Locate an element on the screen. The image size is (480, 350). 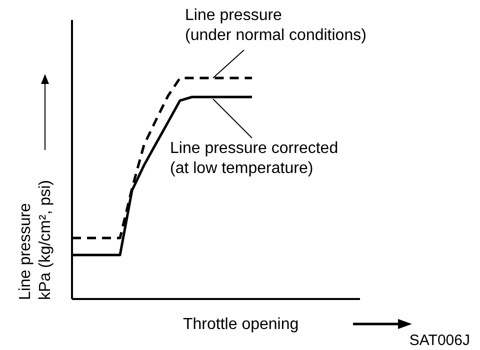
x-axis-title: Throttle opening is located at coordinates (241, 324).